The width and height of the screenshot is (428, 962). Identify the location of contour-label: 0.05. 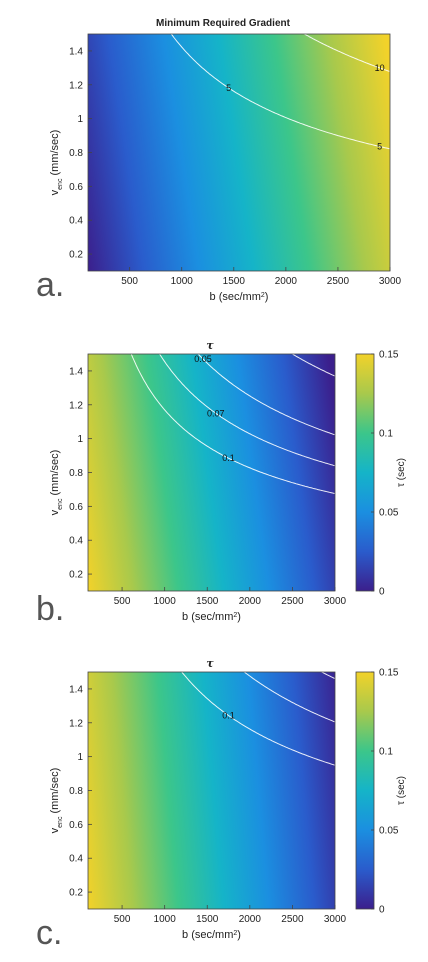
(203, 359).